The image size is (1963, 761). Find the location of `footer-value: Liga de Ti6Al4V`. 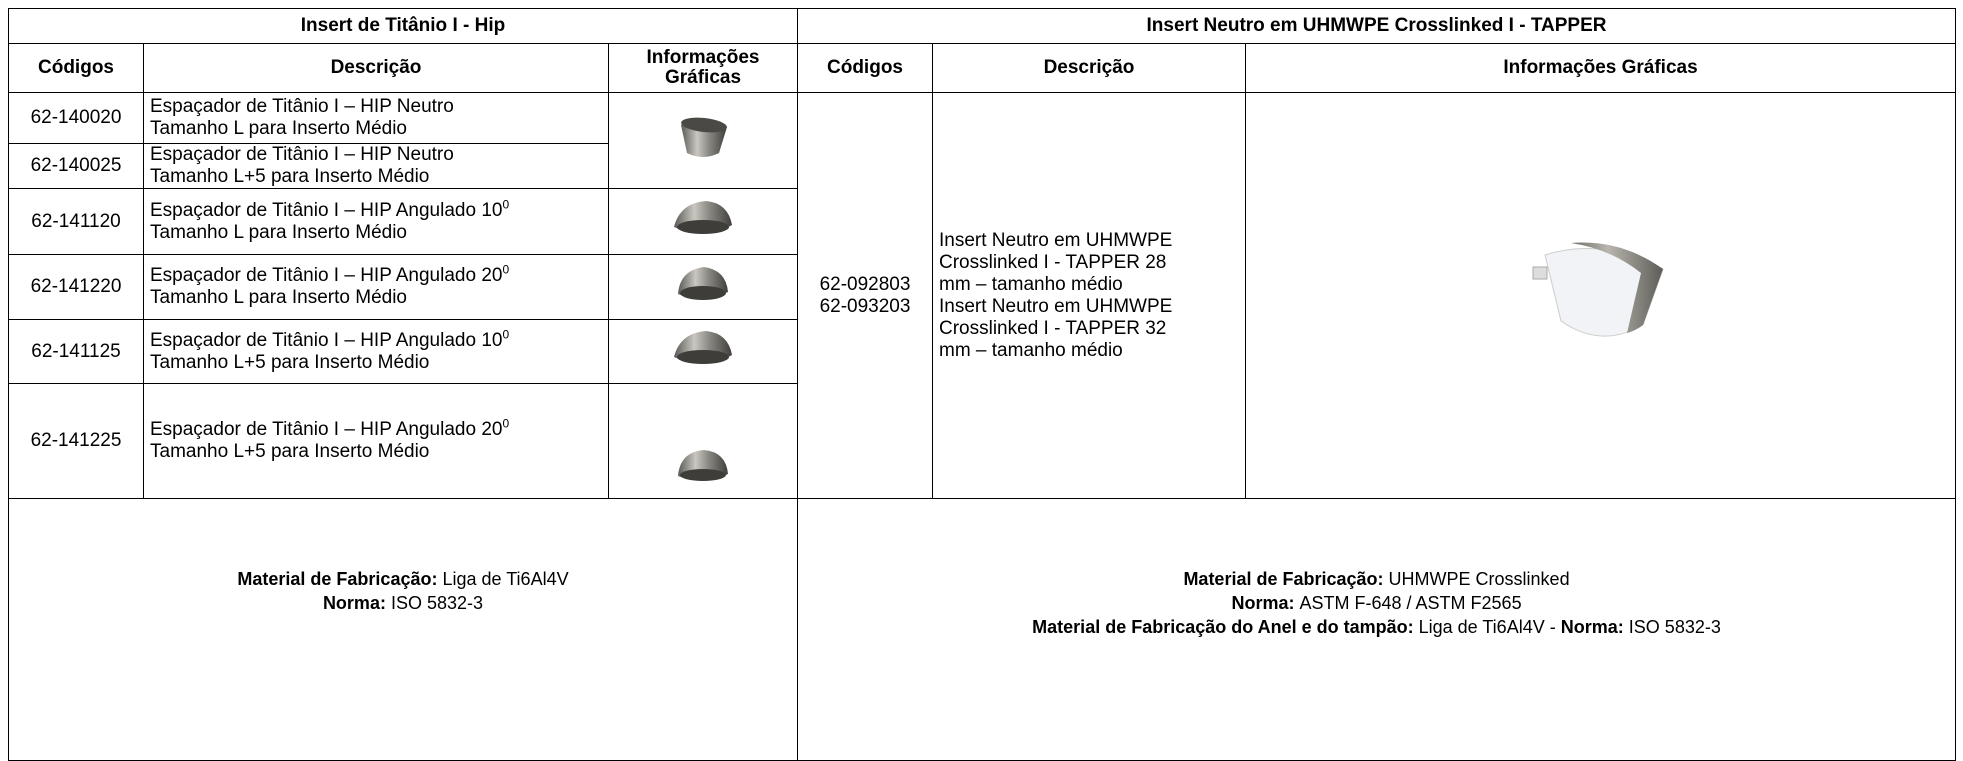

footer-value: Liga de Ti6Al4V is located at coordinates (505, 579).